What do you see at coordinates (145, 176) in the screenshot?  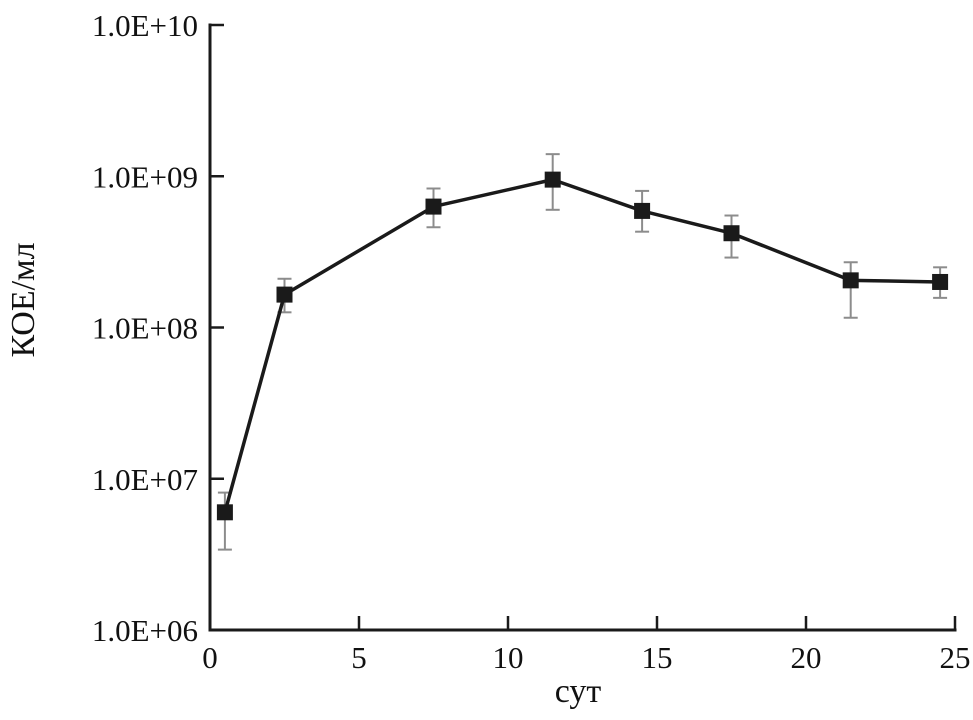 I see `y-tick-label: 1.0E+09` at bounding box center [145, 176].